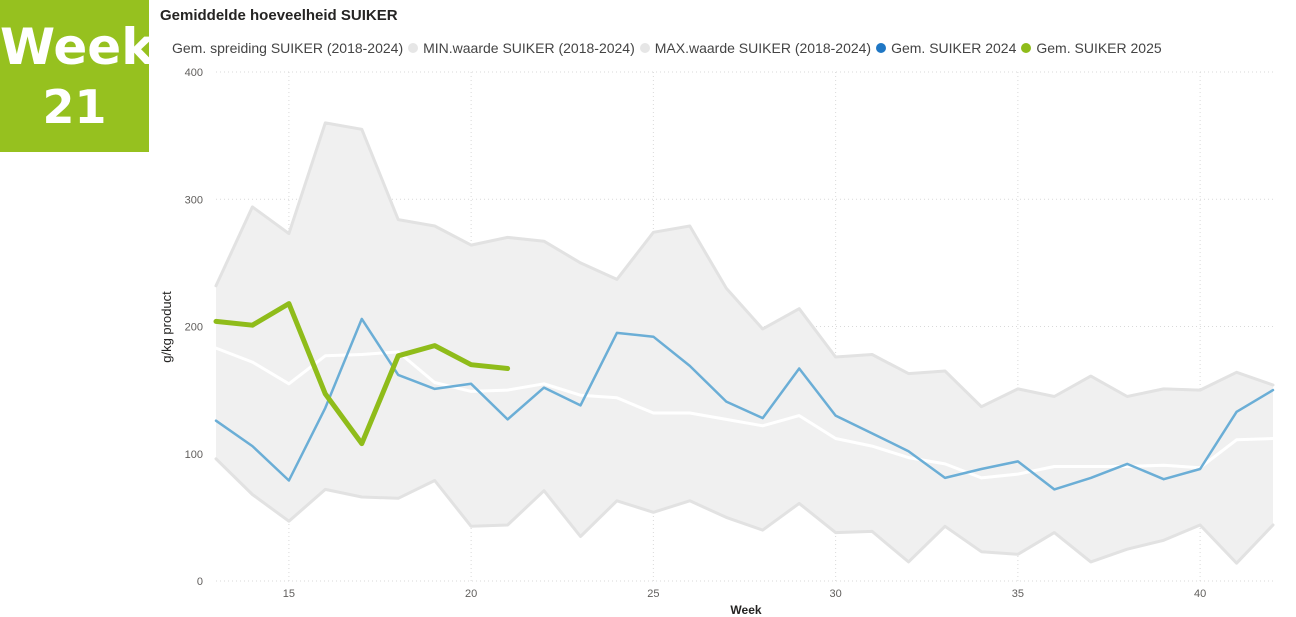  Describe the element at coordinates (77, 47) in the screenshot. I see `week-badge-label: Week` at that location.